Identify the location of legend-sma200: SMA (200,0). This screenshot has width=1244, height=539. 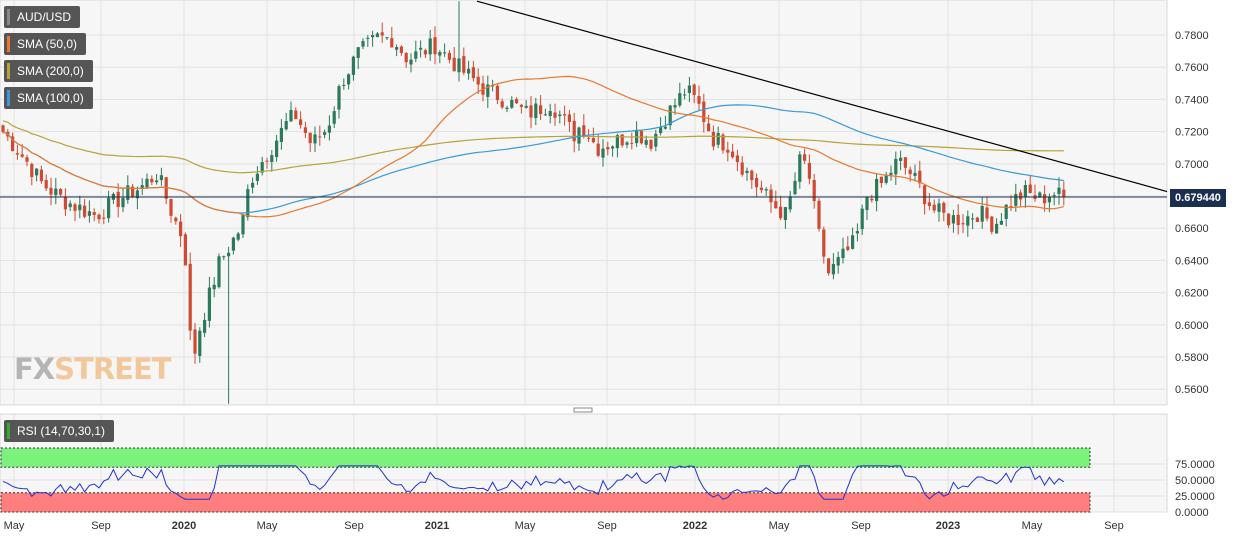
(48, 71).